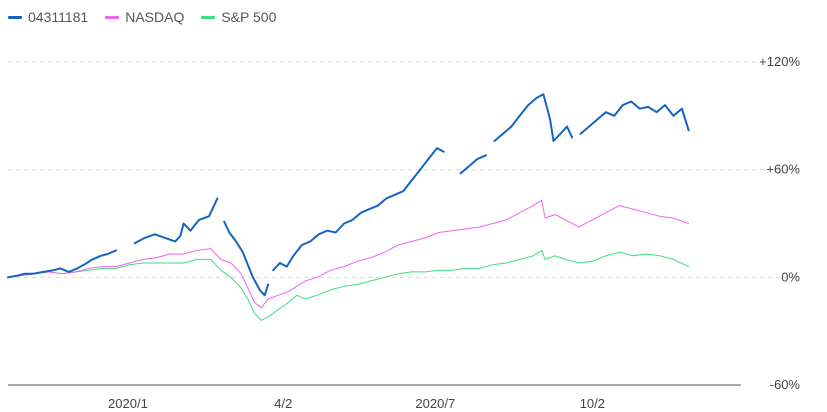  I want to click on legend-item-nasdaq: NASDAQ, so click(144, 17).